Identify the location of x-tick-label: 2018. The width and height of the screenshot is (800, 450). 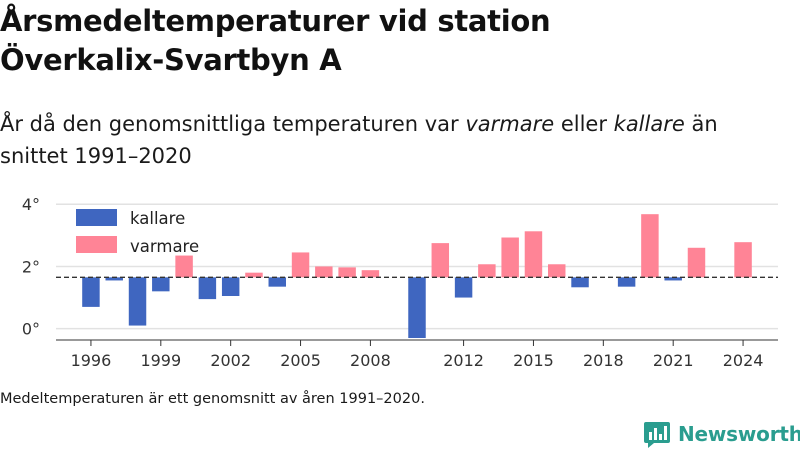
(603, 360).